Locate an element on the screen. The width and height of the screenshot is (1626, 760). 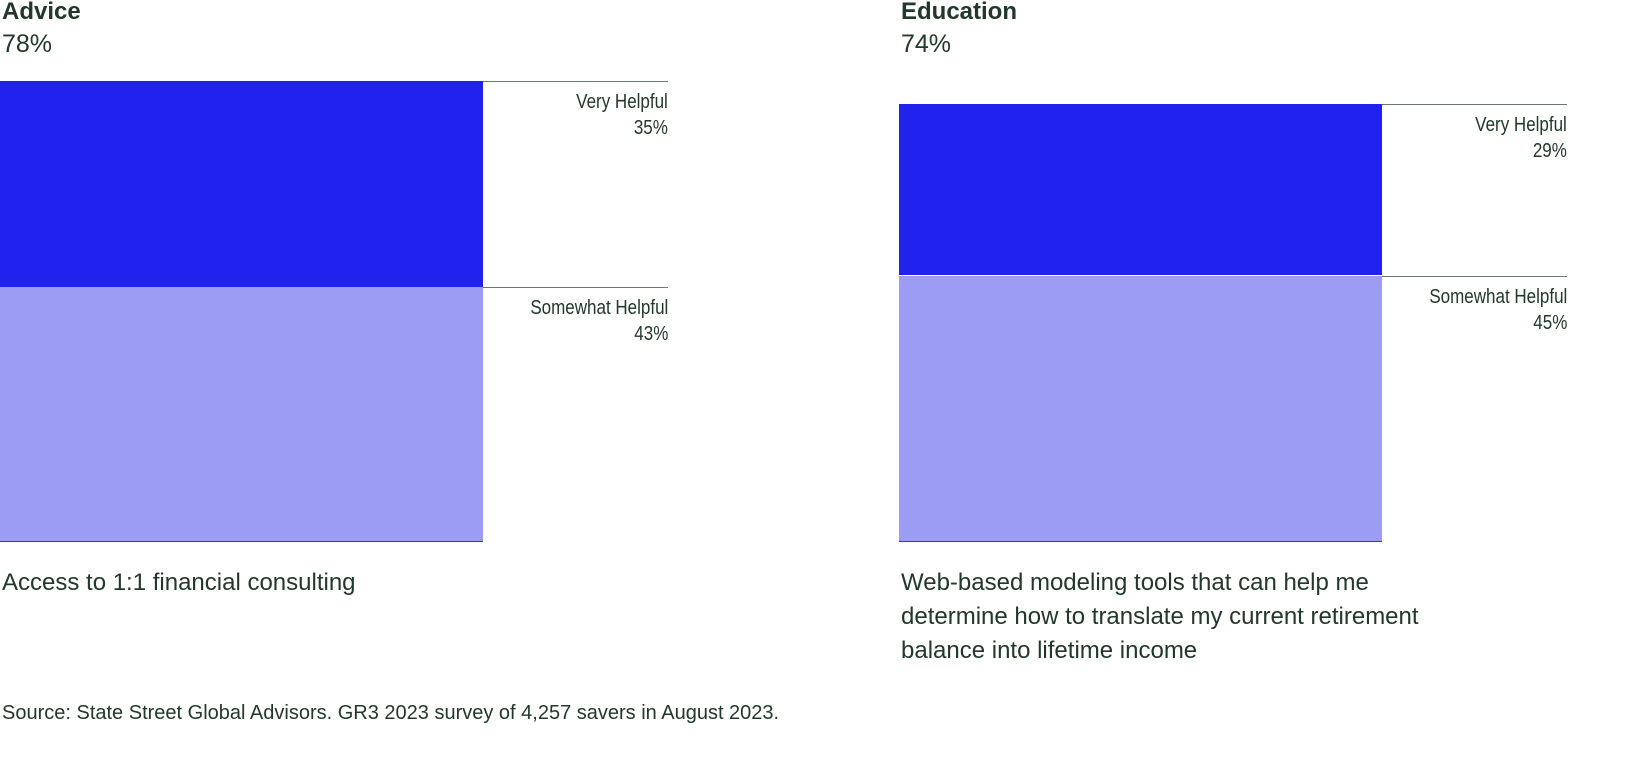
panel-title: Education is located at coordinates (959, 12).